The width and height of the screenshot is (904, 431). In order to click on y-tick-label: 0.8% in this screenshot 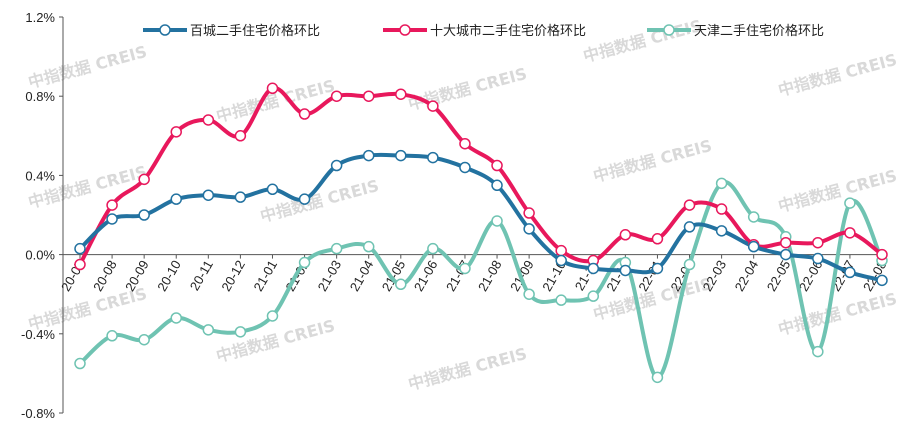, I will do `click(40, 96)`.